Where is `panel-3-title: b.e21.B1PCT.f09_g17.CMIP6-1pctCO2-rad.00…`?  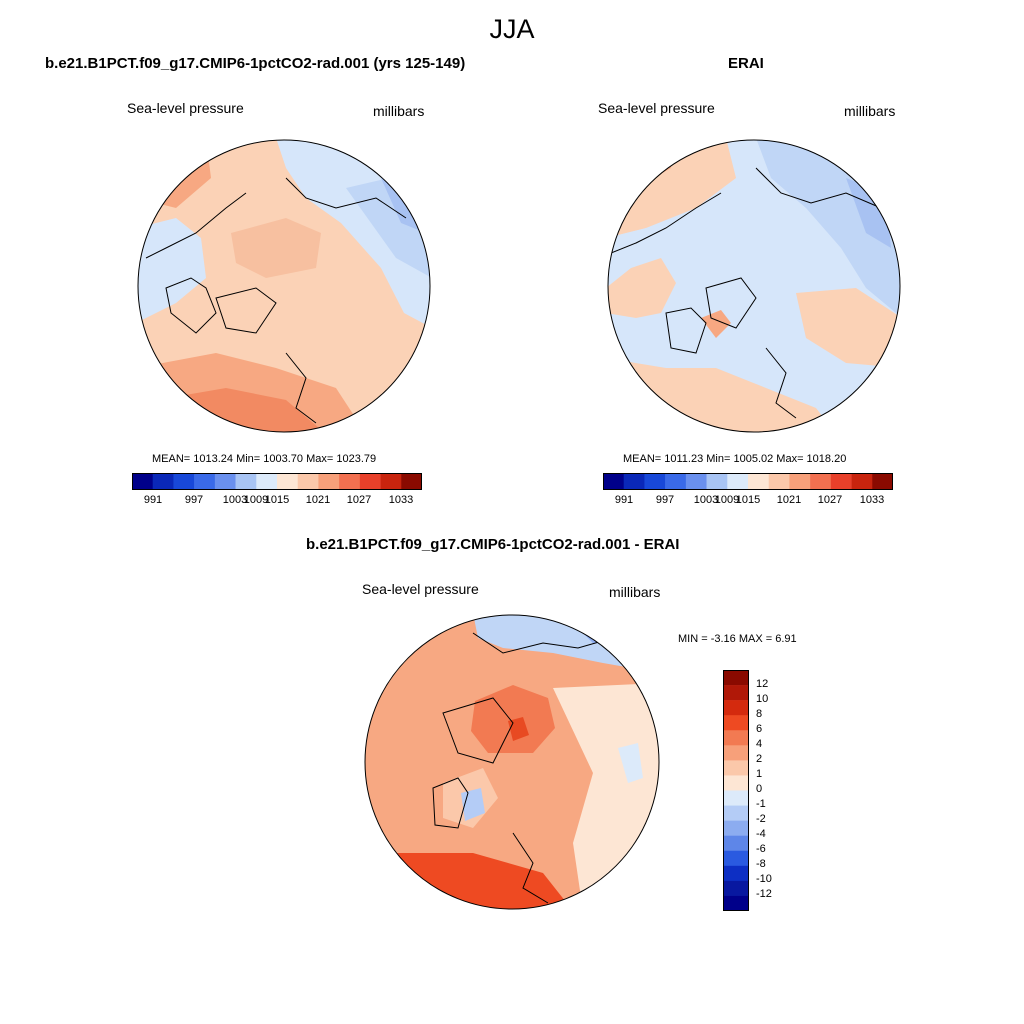
panel-3-title: b.e21.B1PCT.f09_g17.CMIP6-1pctCO2-rad.00… is located at coordinates (493, 544).